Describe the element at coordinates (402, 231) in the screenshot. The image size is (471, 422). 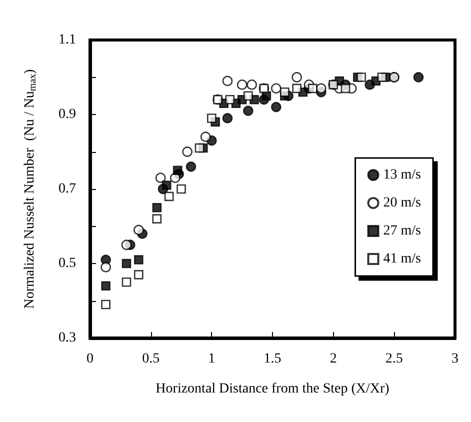
I see `legend-label: 27 m/s` at that location.